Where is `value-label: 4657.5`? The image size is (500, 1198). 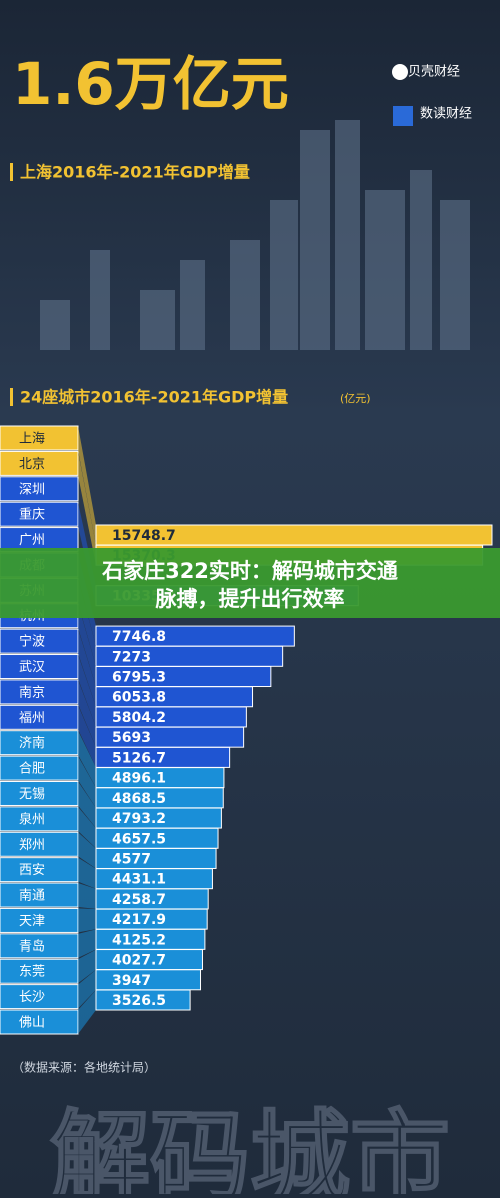 value-label: 4657.5 is located at coordinates (139, 839).